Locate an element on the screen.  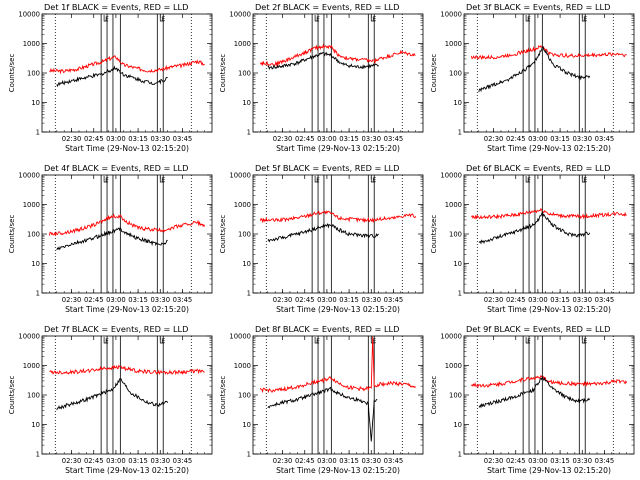
chart-title: Det 7f BLACK = Events, RED = LLD is located at coordinates (116, 329).